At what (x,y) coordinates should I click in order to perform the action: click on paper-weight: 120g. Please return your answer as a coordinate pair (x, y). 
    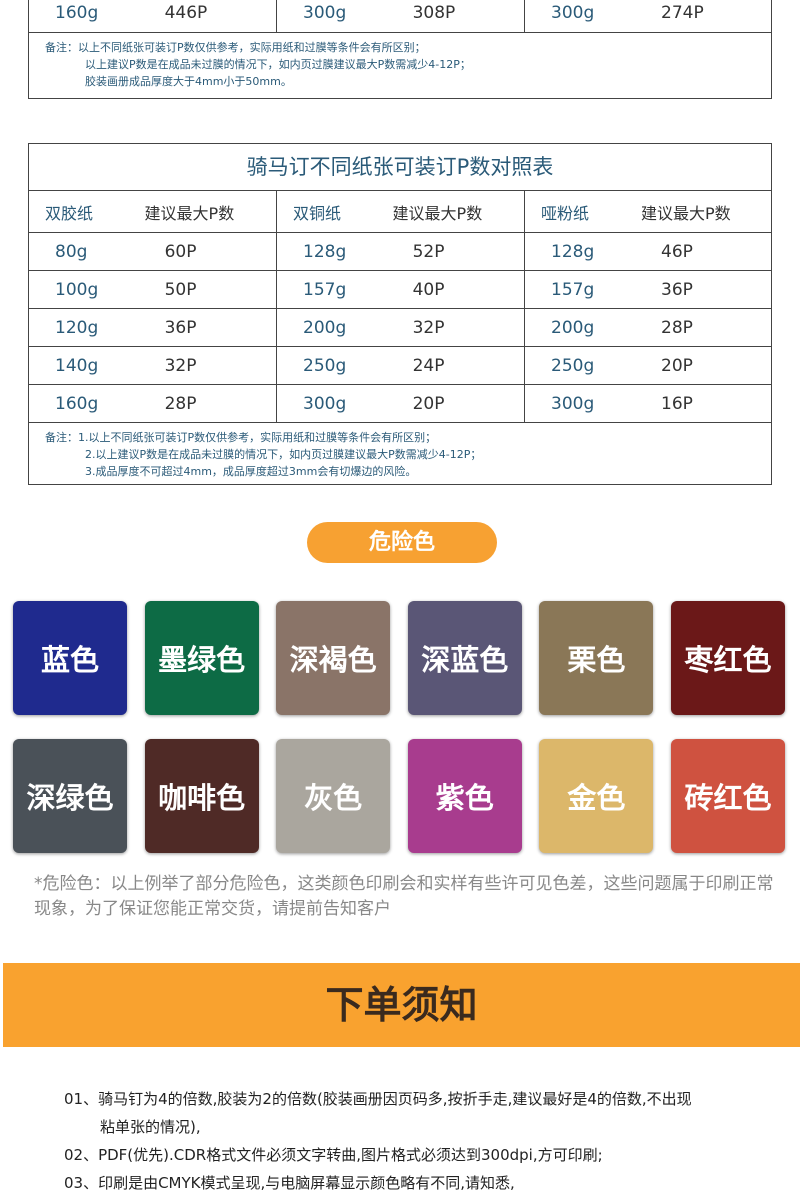
    Looking at the image, I should click on (77, 327).